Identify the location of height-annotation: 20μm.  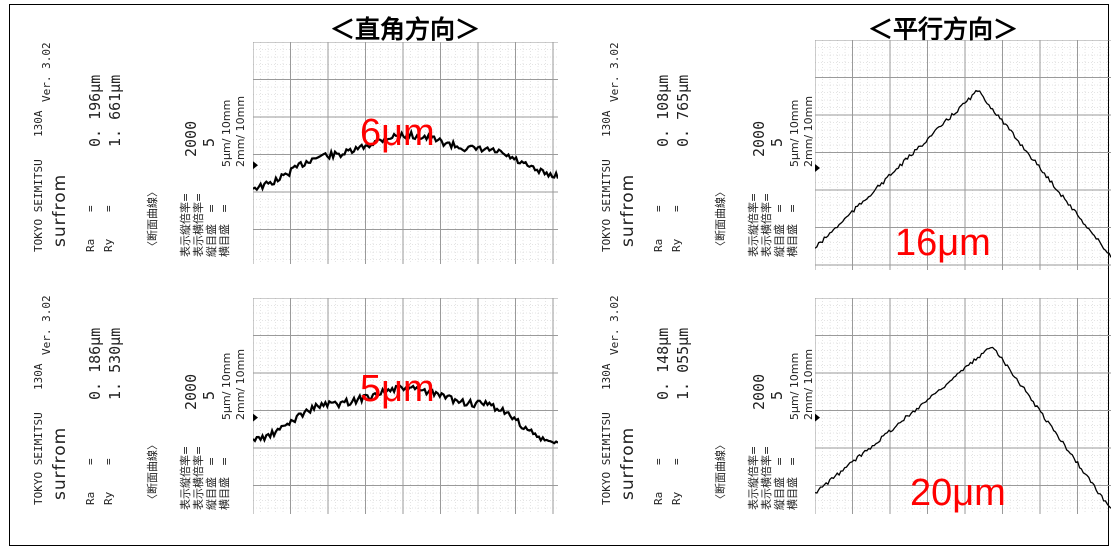
(958, 493).